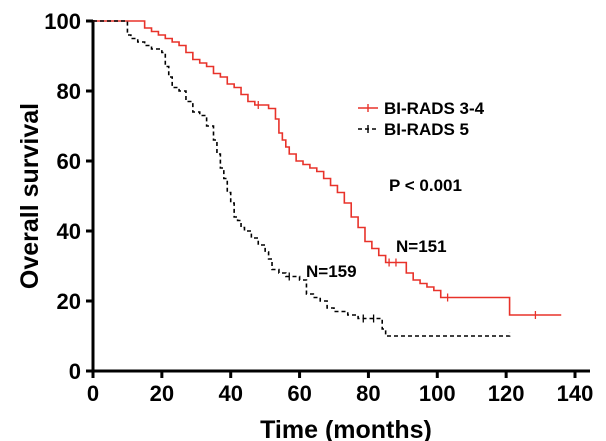  What do you see at coordinates (93, 393) in the screenshot?
I see `x-tick-label-0: 0` at bounding box center [93, 393].